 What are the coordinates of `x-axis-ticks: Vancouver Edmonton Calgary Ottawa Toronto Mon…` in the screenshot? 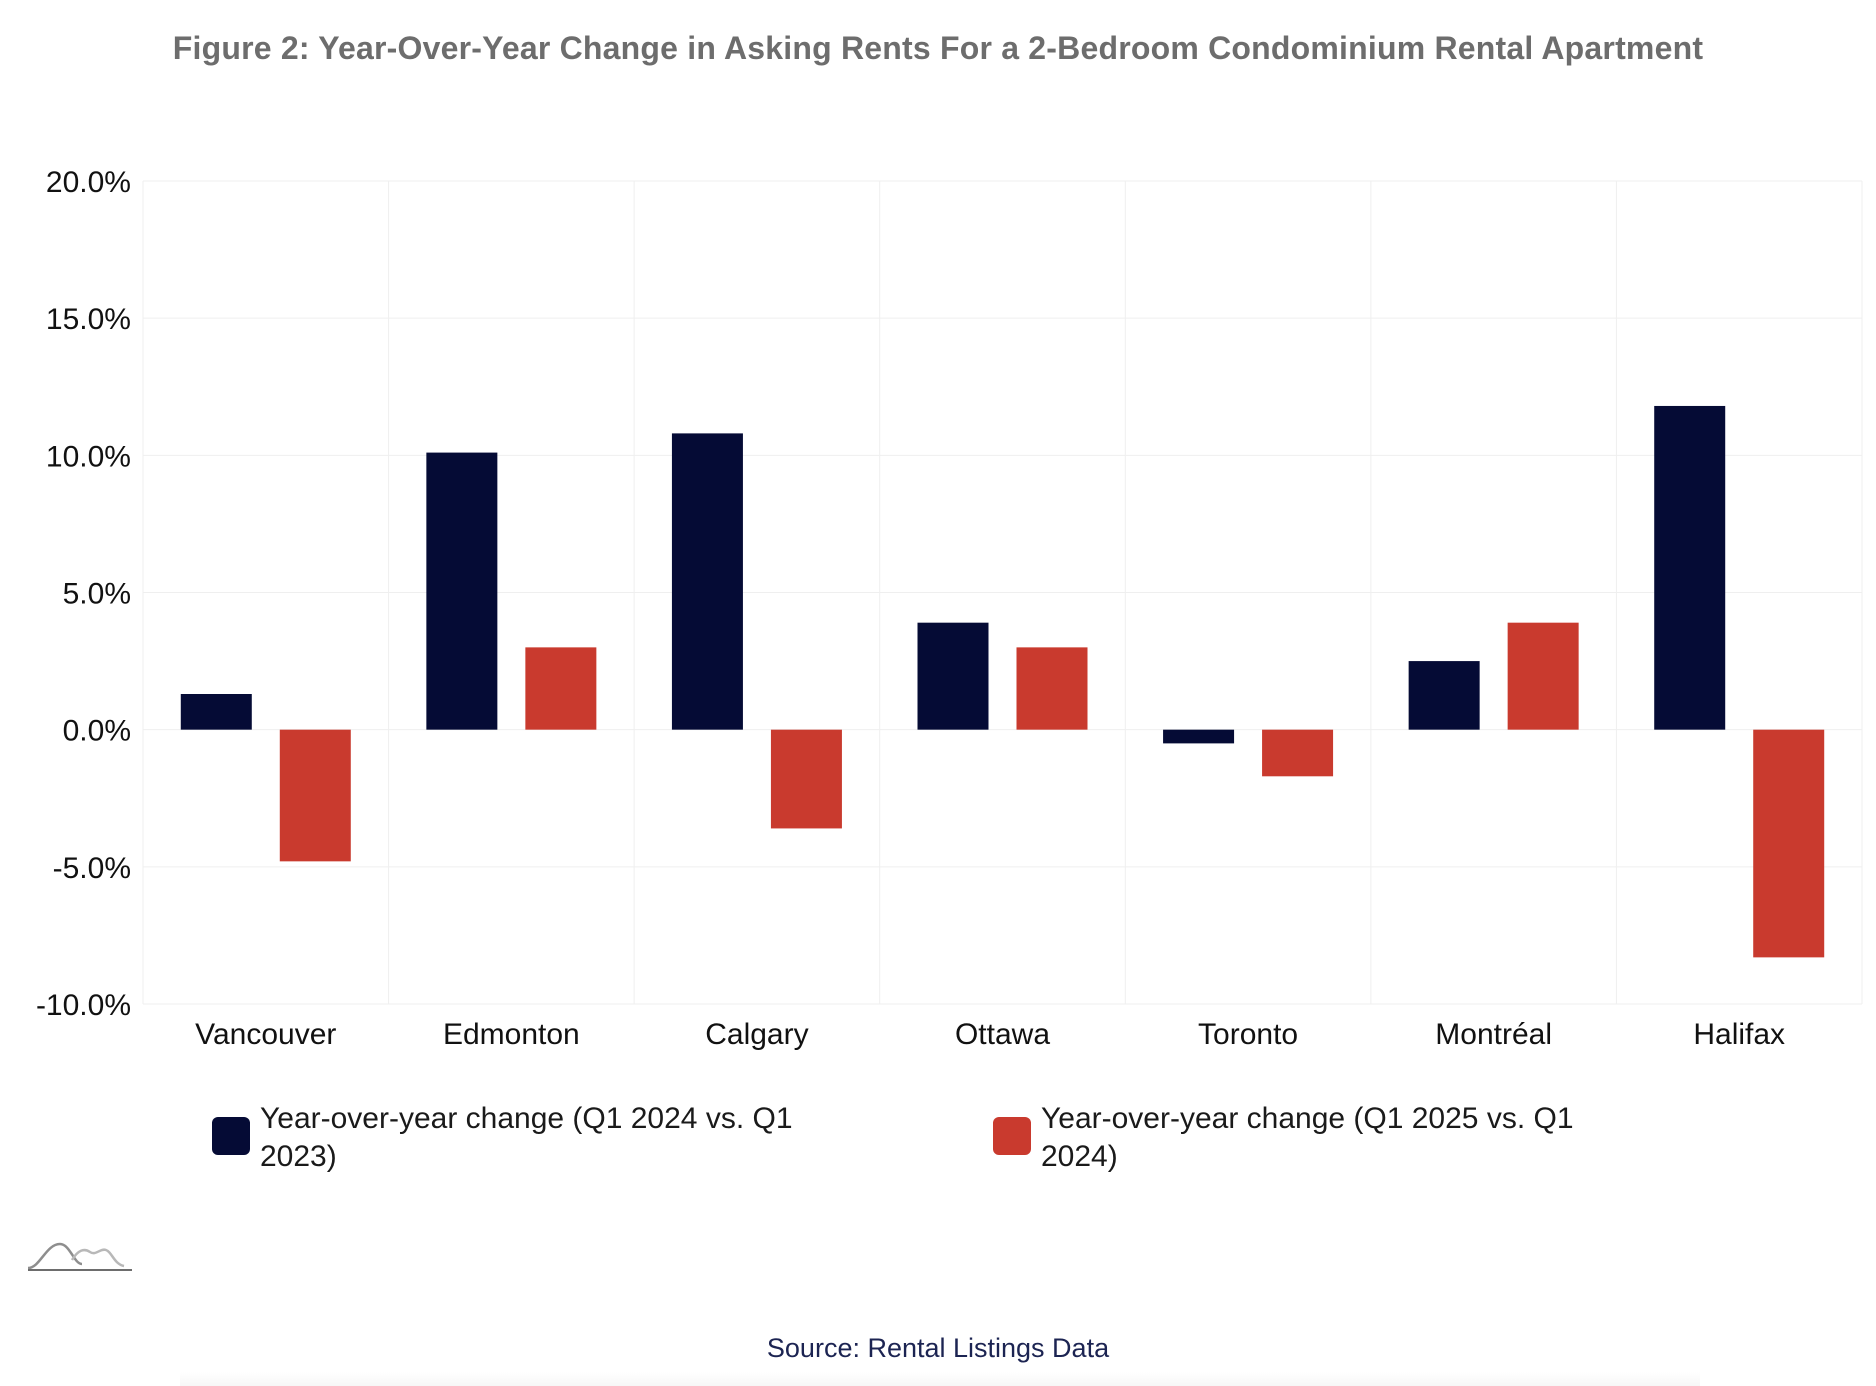 It's located at (990, 1034).